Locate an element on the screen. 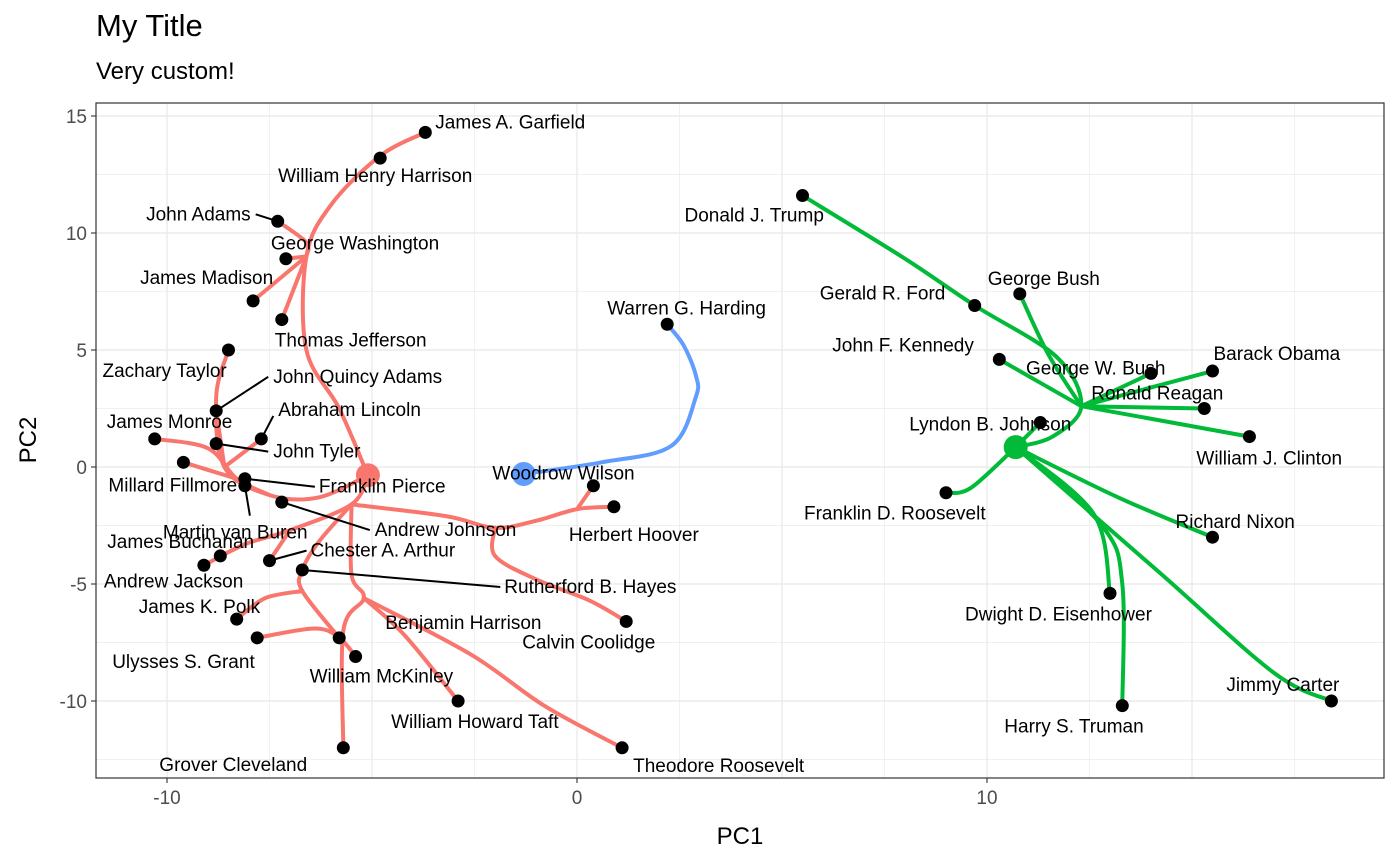 This screenshot has width=1400, height=865. cluster-center-green is located at coordinates (1015, 447).